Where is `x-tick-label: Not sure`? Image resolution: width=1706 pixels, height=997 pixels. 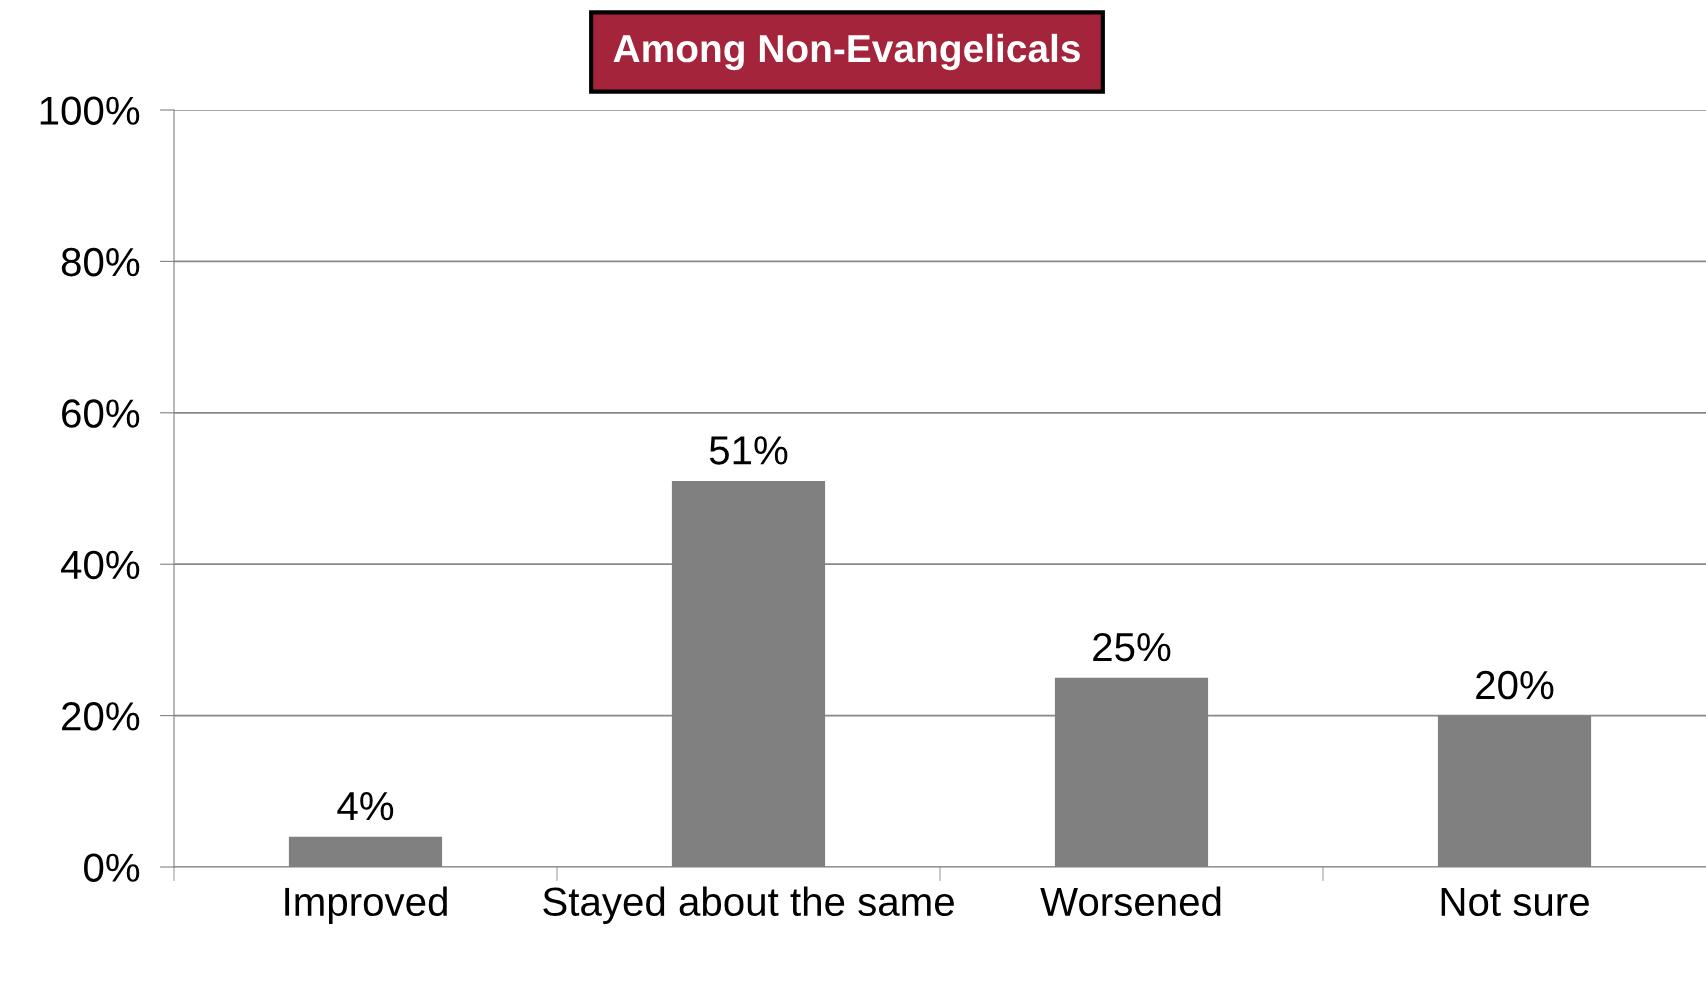
x-tick-label: Not sure is located at coordinates (1515, 902).